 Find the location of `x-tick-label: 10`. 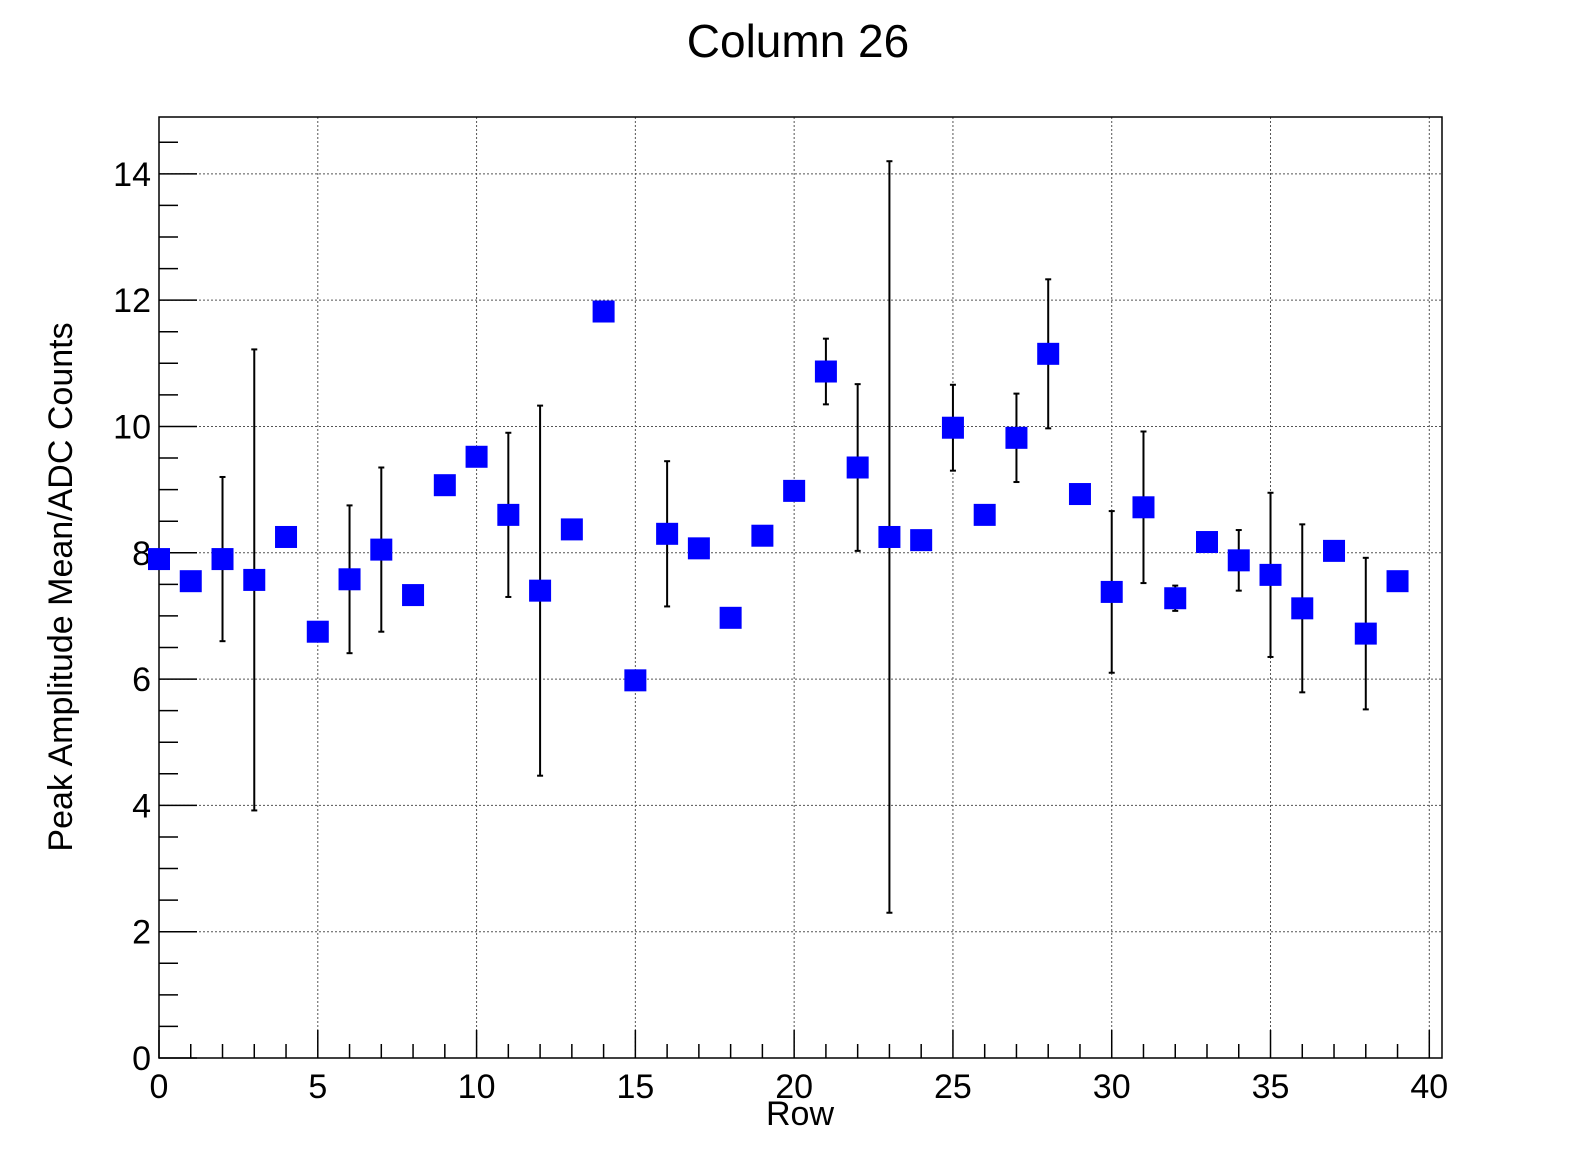

x-tick-label: 10 is located at coordinates (477, 1087).